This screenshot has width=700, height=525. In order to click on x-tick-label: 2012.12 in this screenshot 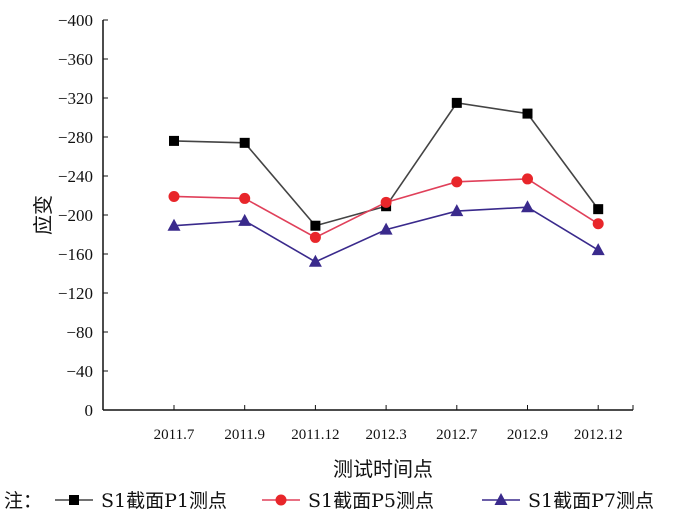, I will do `click(598, 435)`.